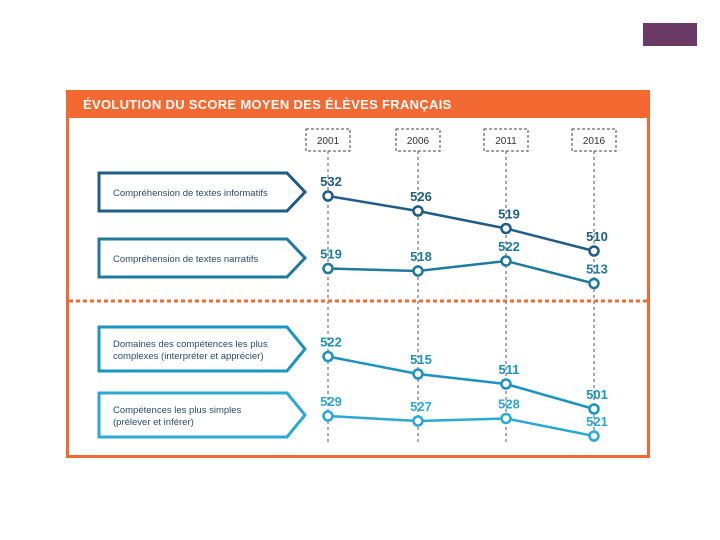 The width and height of the screenshot is (720, 540). What do you see at coordinates (418, 141) in the screenshot?
I see `x-tick-label: 2006` at bounding box center [418, 141].